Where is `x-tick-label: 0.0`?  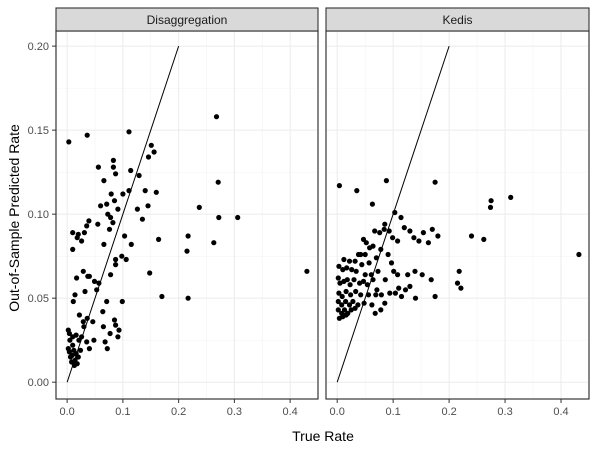 x-tick-label: 0.0 is located at coordinates (67, 412).